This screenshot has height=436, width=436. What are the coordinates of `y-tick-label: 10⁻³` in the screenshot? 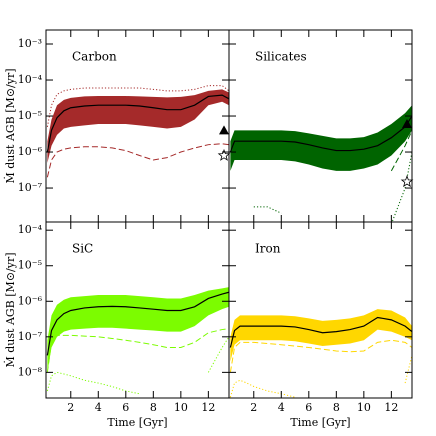 It's located at (30, 43).